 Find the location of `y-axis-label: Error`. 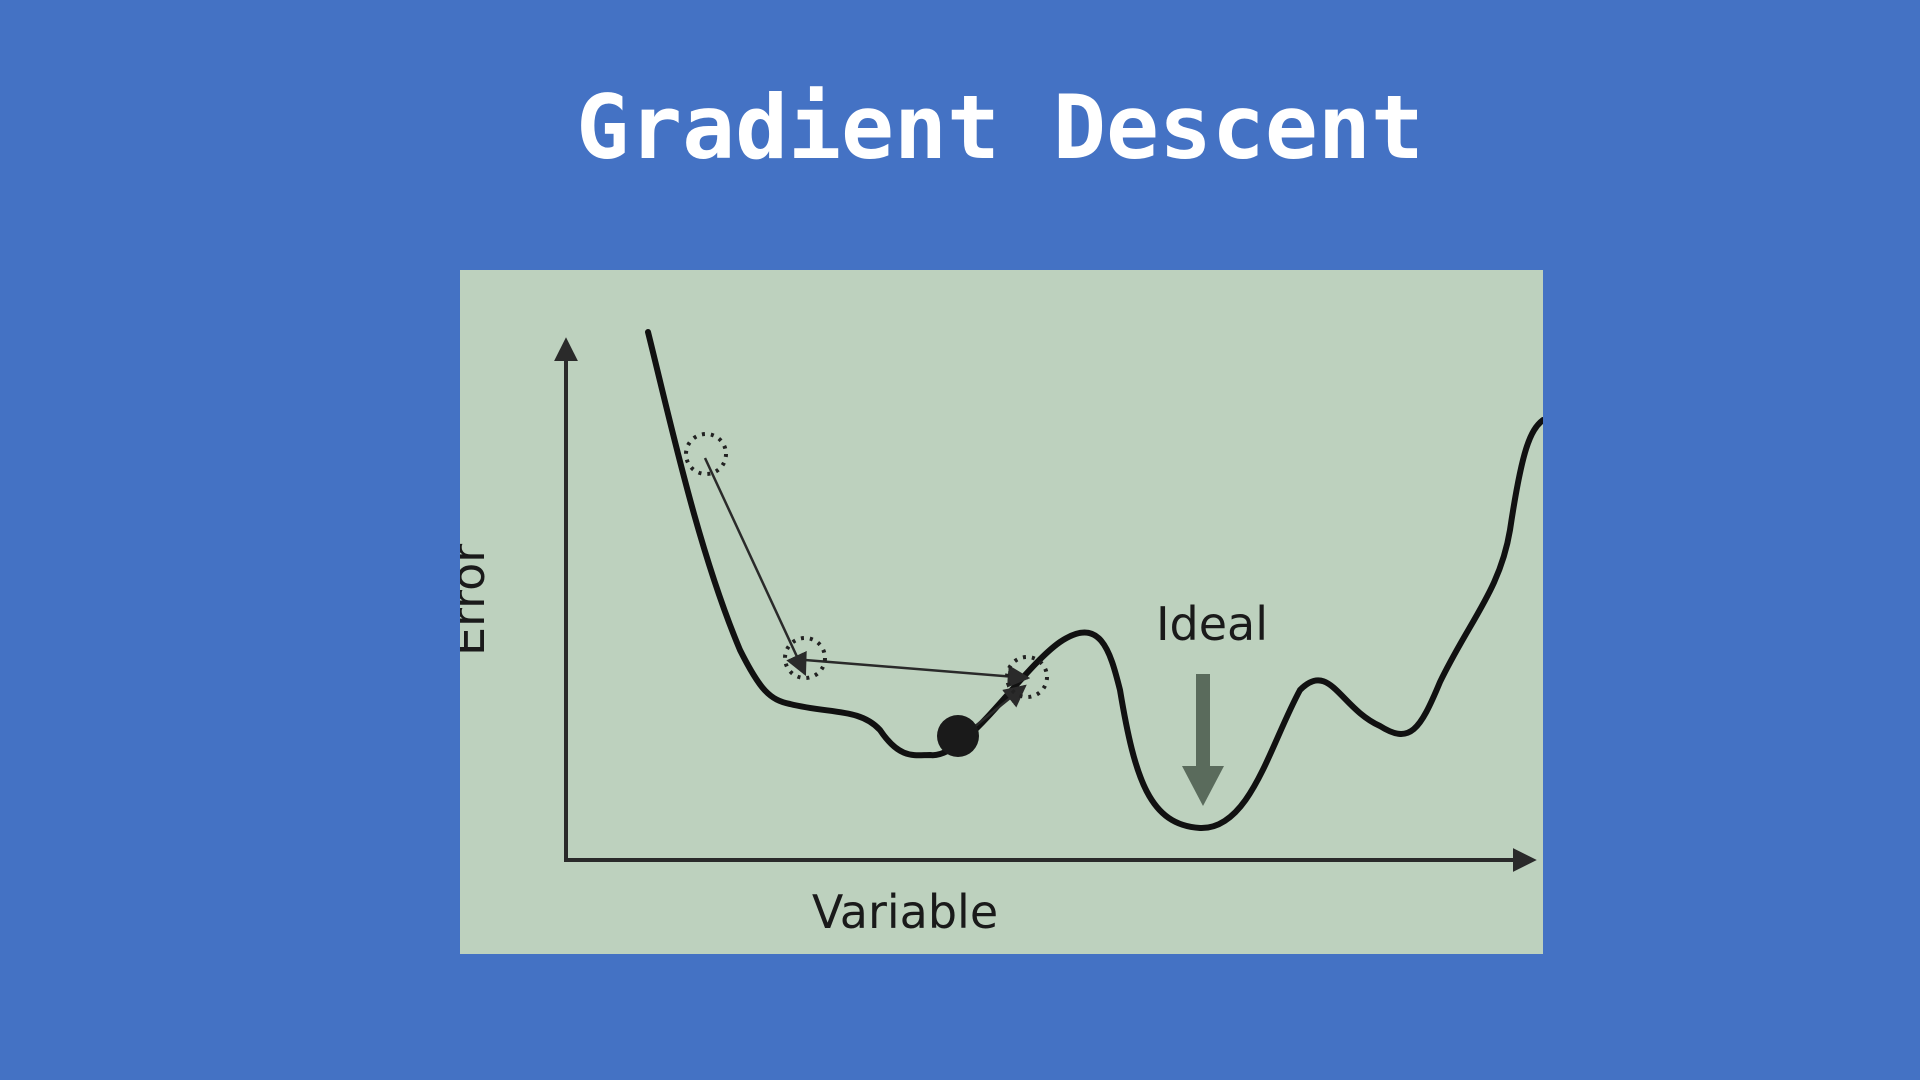

y-axis-label: Error is located at coordinates (477, 600).